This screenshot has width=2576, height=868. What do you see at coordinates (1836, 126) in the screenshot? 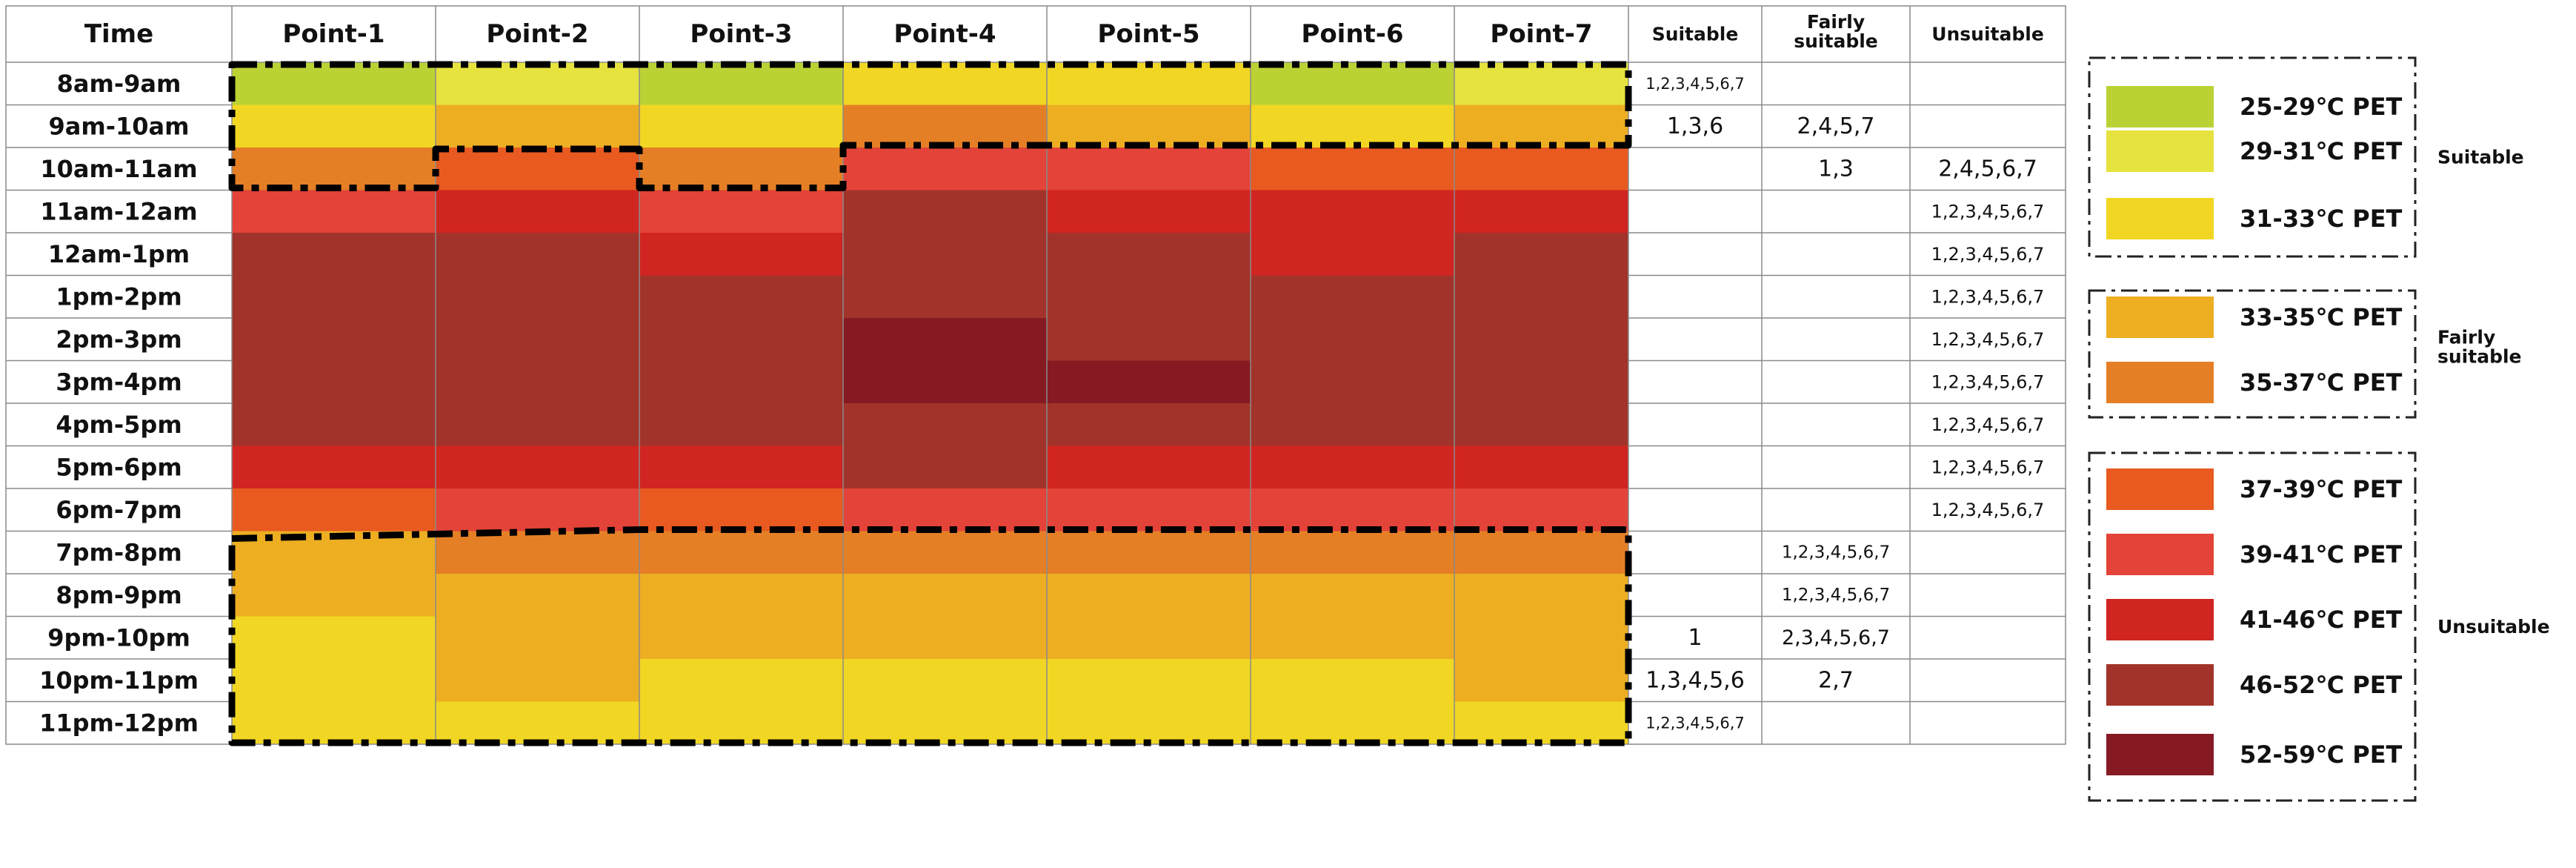
I see `summary-value-fairly: 2,4,5,7` at bounding box center [1836, 126].